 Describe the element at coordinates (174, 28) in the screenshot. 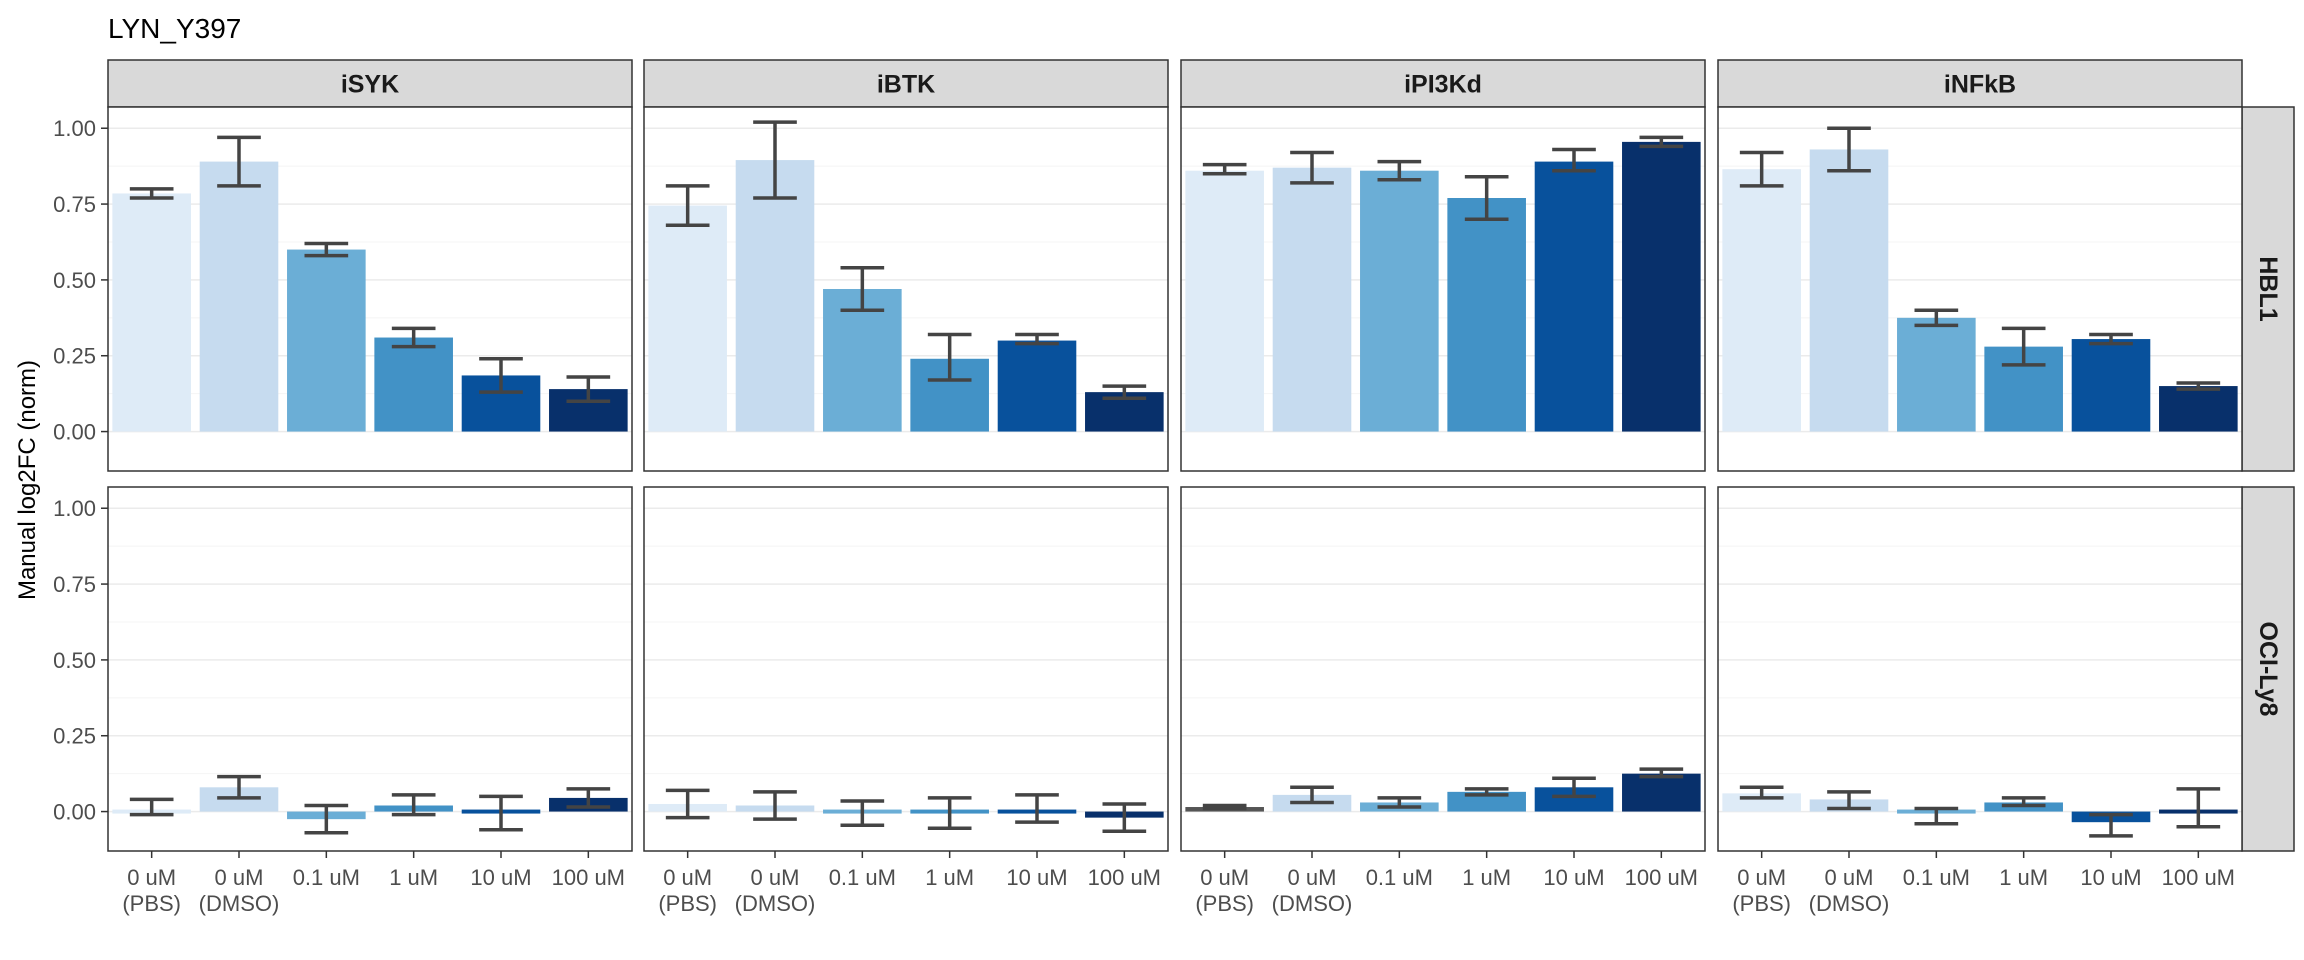

I see `chart-title: LYN_Y397` at that location.